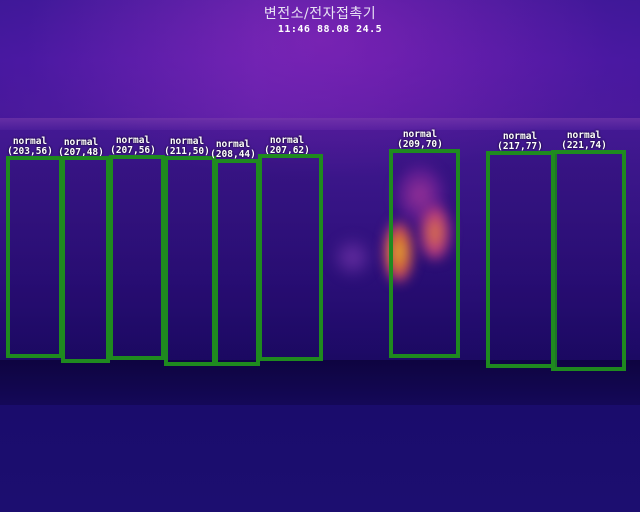 The image size is (640, 512). Describe the element at coordinates (520, 146) in the screenshot. I see `detection-coords: (217,77)` at that location.